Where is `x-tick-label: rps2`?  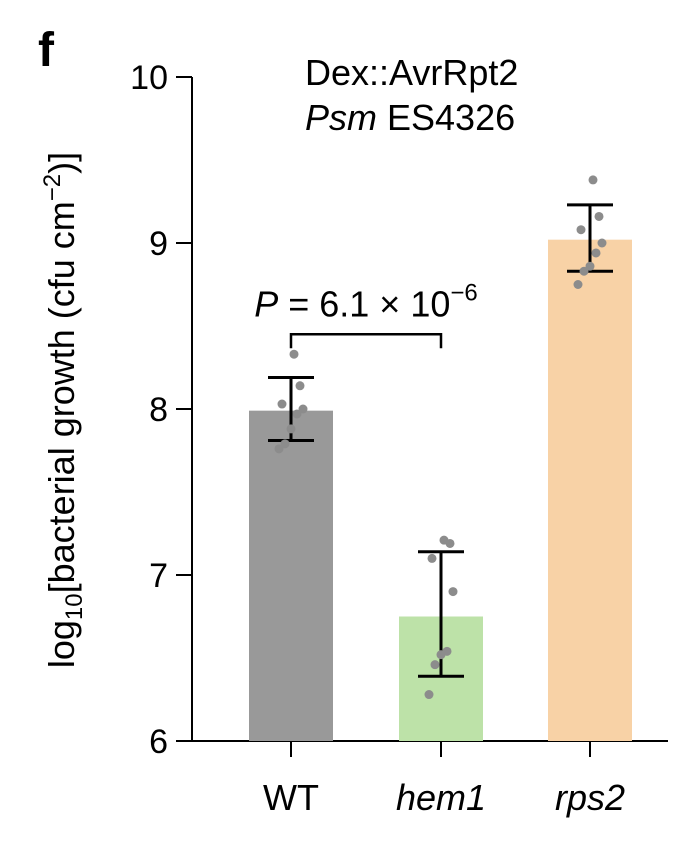
x-tick-label: rps2 is located at coordinates (590, 797).